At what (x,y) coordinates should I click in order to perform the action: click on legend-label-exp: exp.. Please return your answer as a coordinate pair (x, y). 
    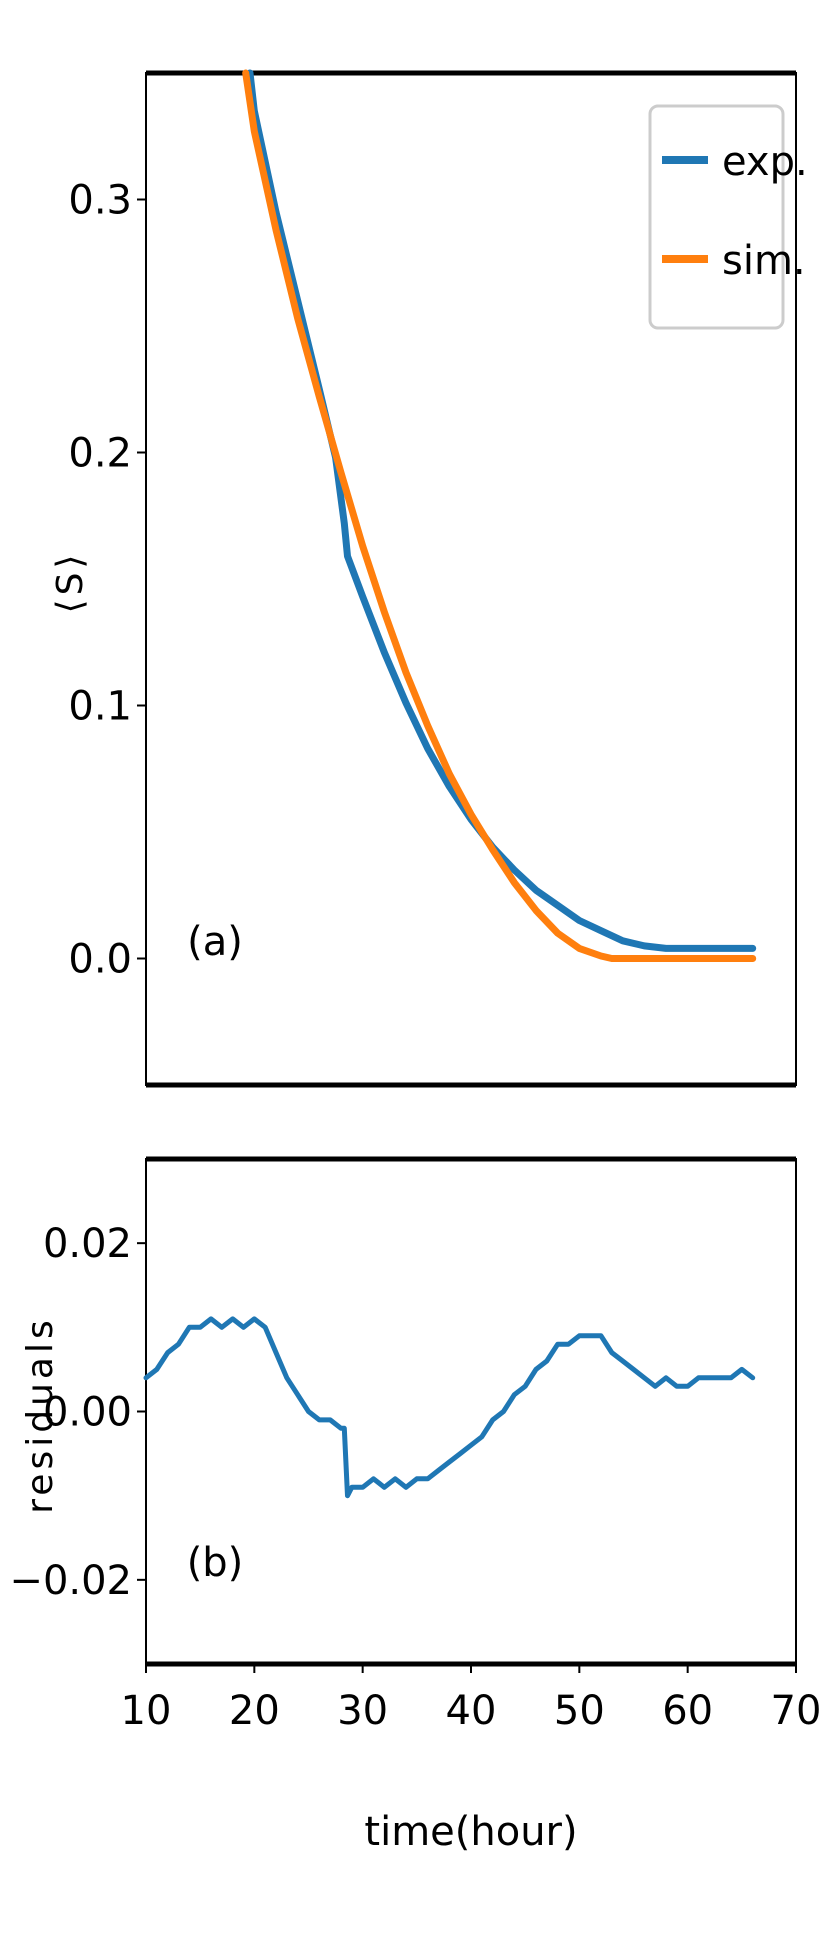
    Looking at the image, I should click on (765, 162).